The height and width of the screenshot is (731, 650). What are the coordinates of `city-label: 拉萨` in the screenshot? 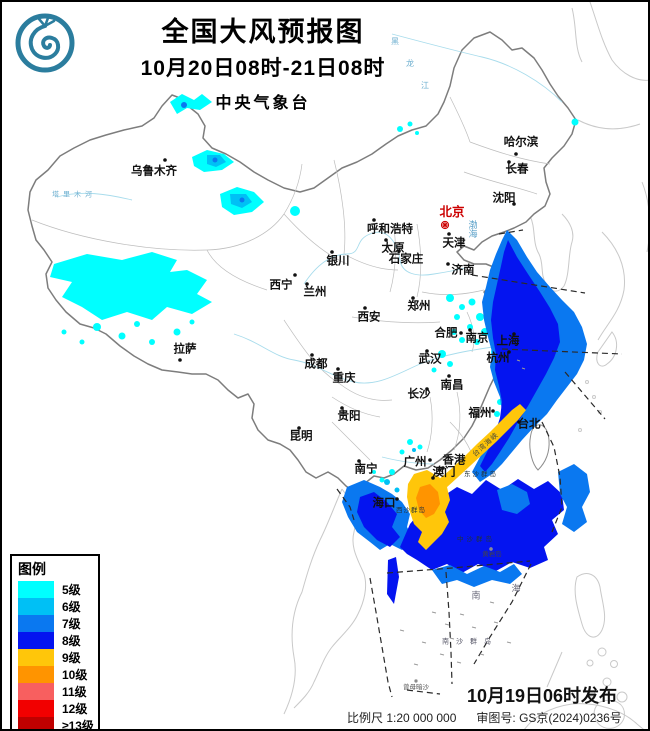 It's located at (185, 349).